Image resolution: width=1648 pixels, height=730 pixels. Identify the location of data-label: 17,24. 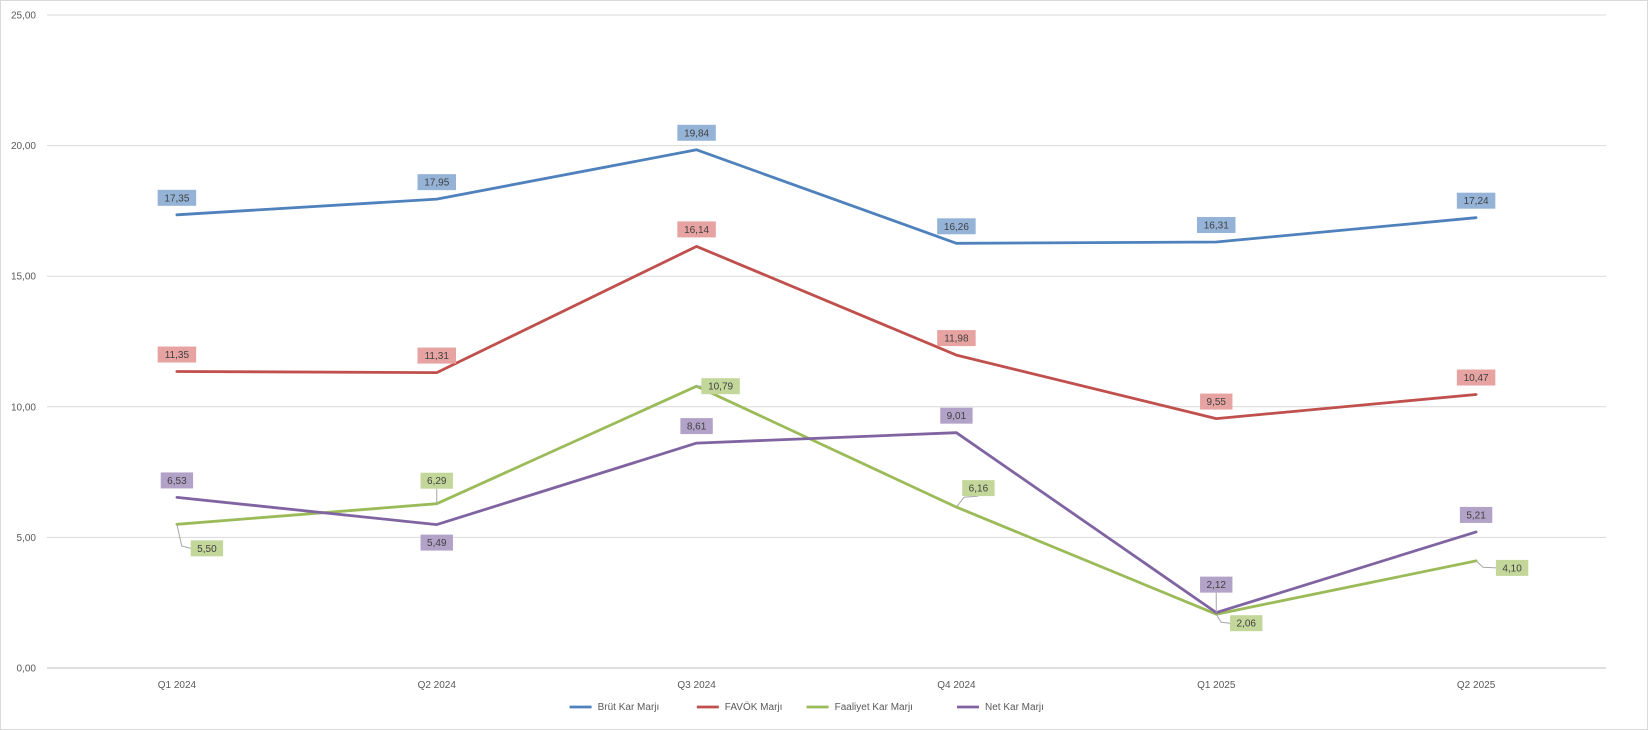
(1476, 201).